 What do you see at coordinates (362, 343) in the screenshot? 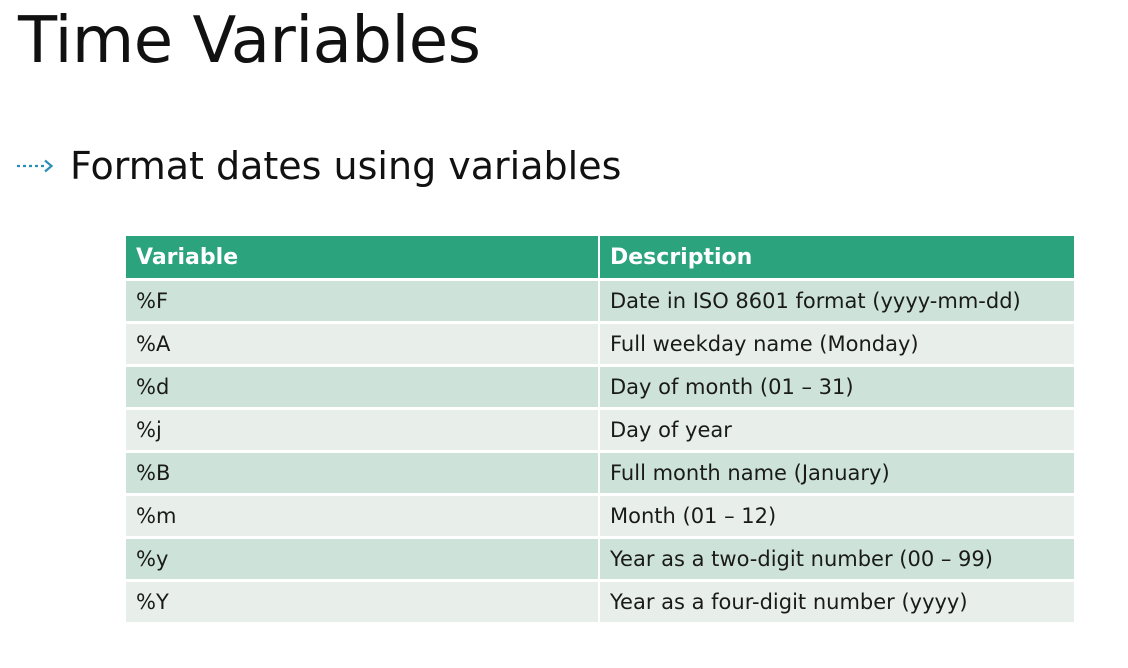
I see `variable-cell: %A` at bounding box center [362, 343].